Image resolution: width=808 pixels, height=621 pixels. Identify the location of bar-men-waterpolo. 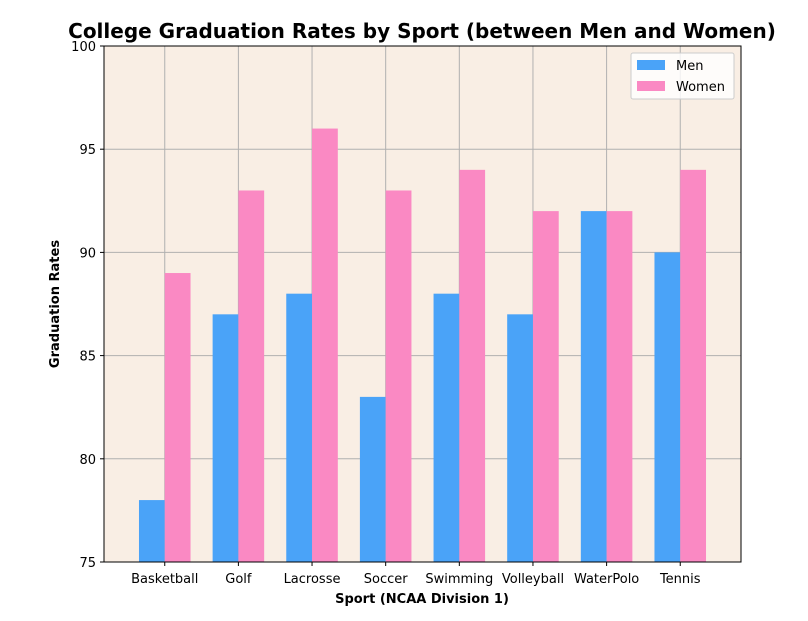
(593, 386).